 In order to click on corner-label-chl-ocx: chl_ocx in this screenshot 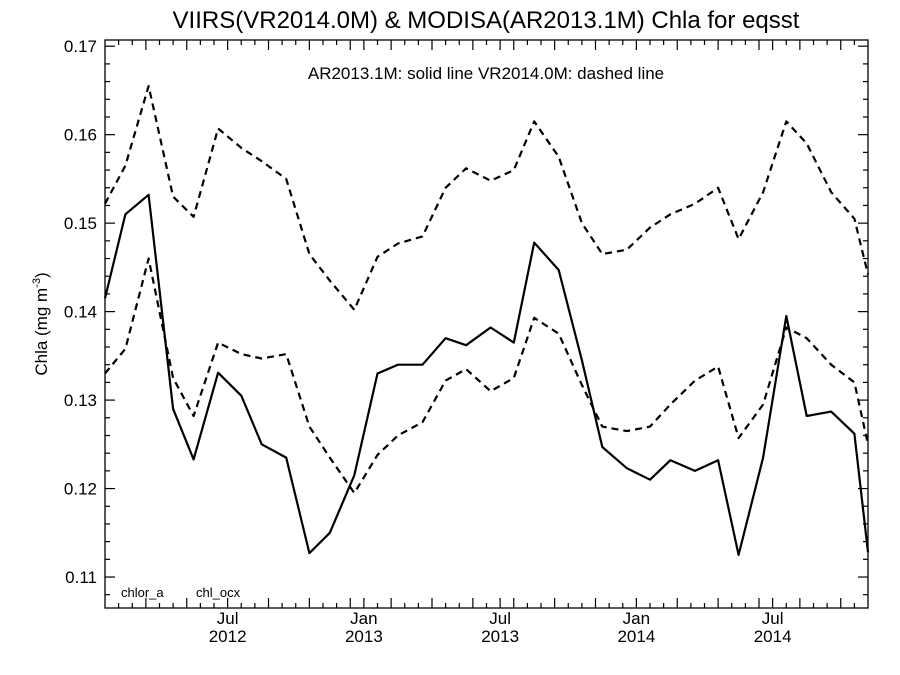, I will do `click(218, 592)`.